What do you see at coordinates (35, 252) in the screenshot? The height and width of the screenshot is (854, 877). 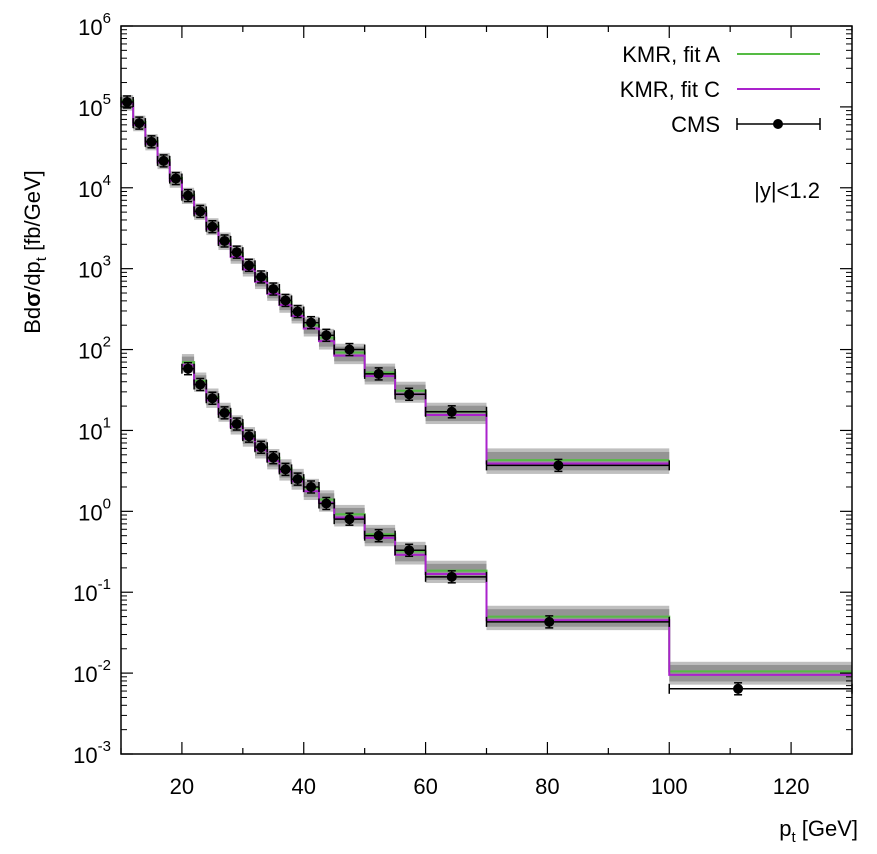 I see `y-axis-title: Bdσ/dpt [fb/GeV]` at bounding box center [35, 252].